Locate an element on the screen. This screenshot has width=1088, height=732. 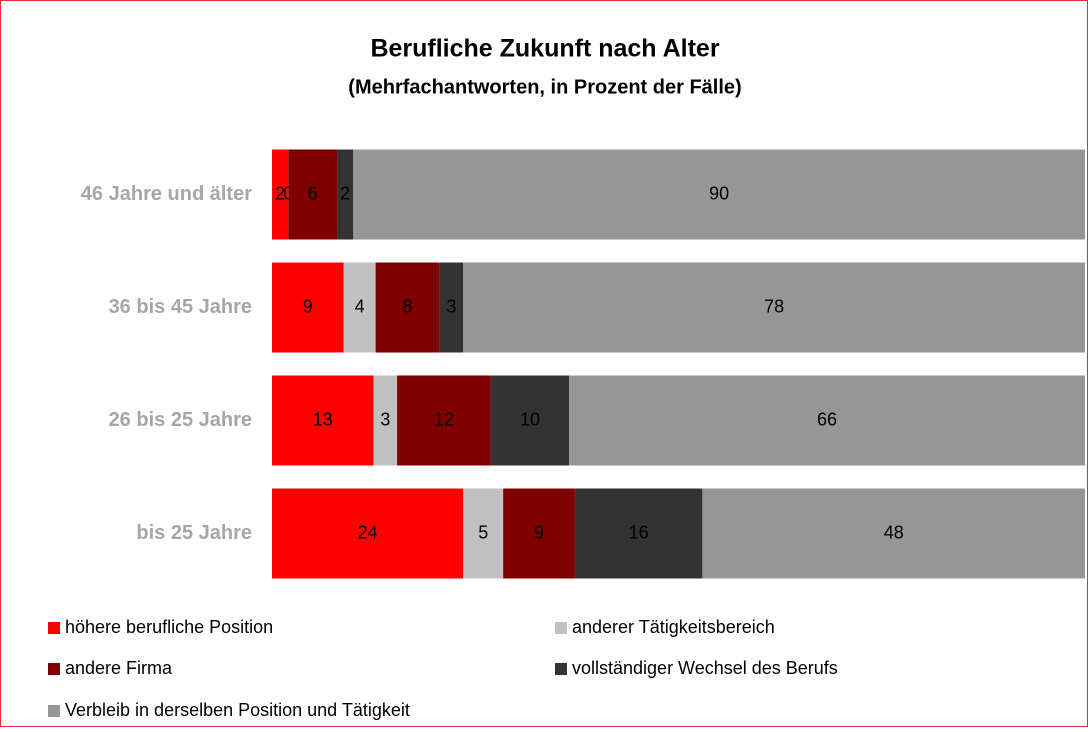
data-label: 48 is located at coordinates (894, 532).